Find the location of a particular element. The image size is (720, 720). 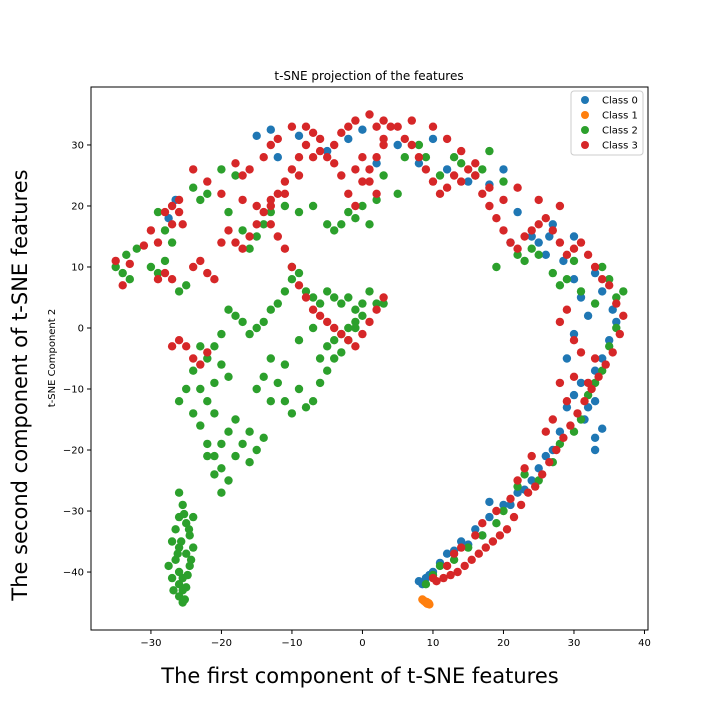

legend-label: Class 3 is located at coordinates (620, 146).